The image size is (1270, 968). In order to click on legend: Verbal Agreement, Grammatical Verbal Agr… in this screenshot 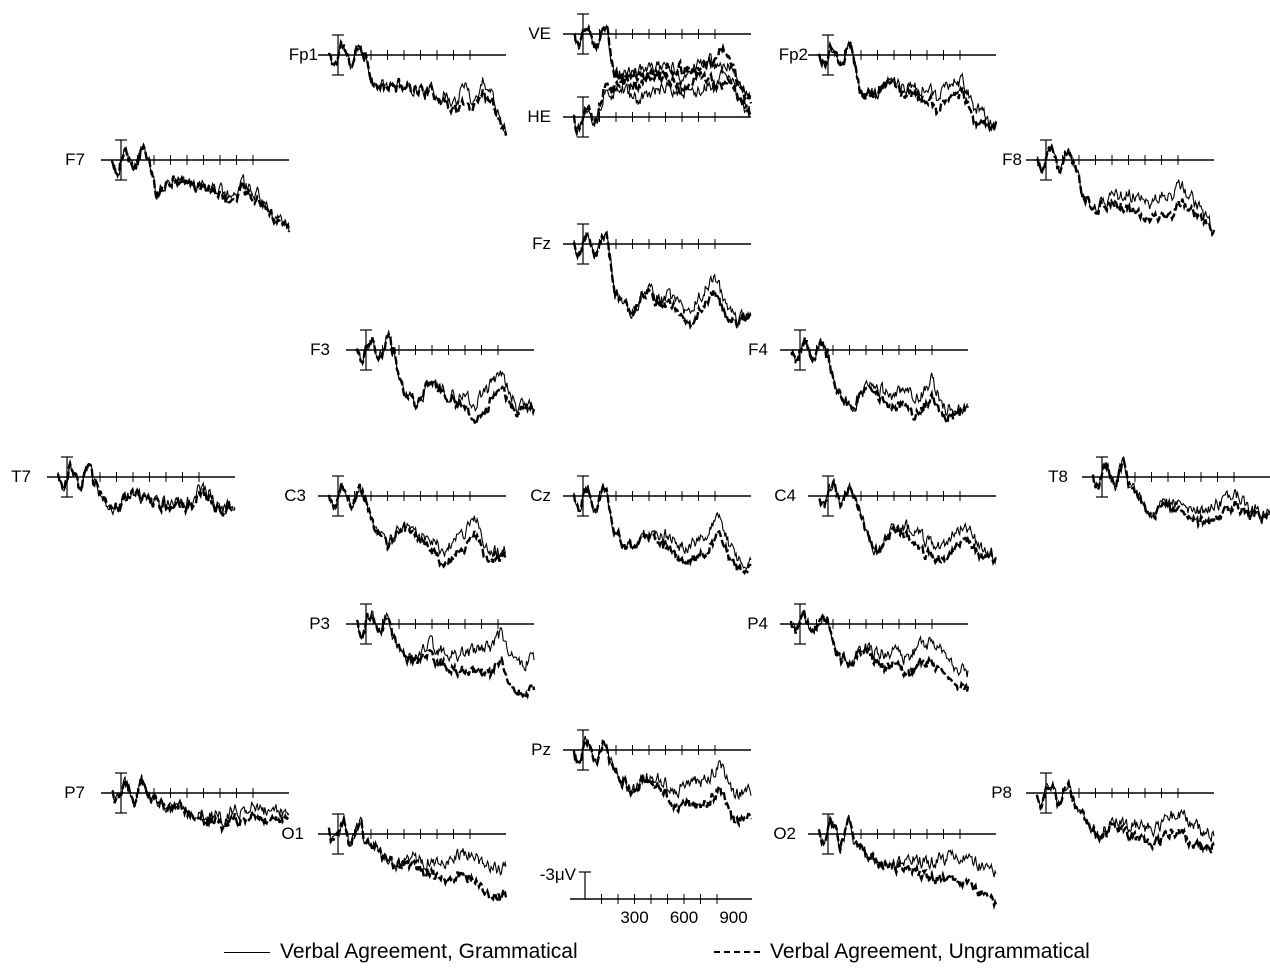, I will do `click(635, 952)`.